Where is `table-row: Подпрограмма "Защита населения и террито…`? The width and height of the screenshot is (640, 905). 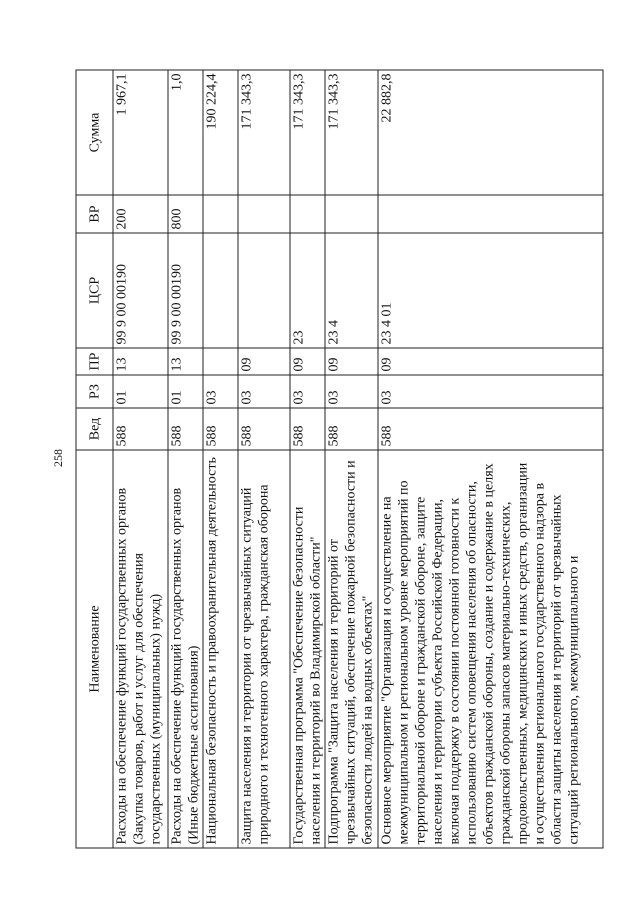 table-row: Подпрограмма "Защита населения и террито… is located at coordinates (351, 459).